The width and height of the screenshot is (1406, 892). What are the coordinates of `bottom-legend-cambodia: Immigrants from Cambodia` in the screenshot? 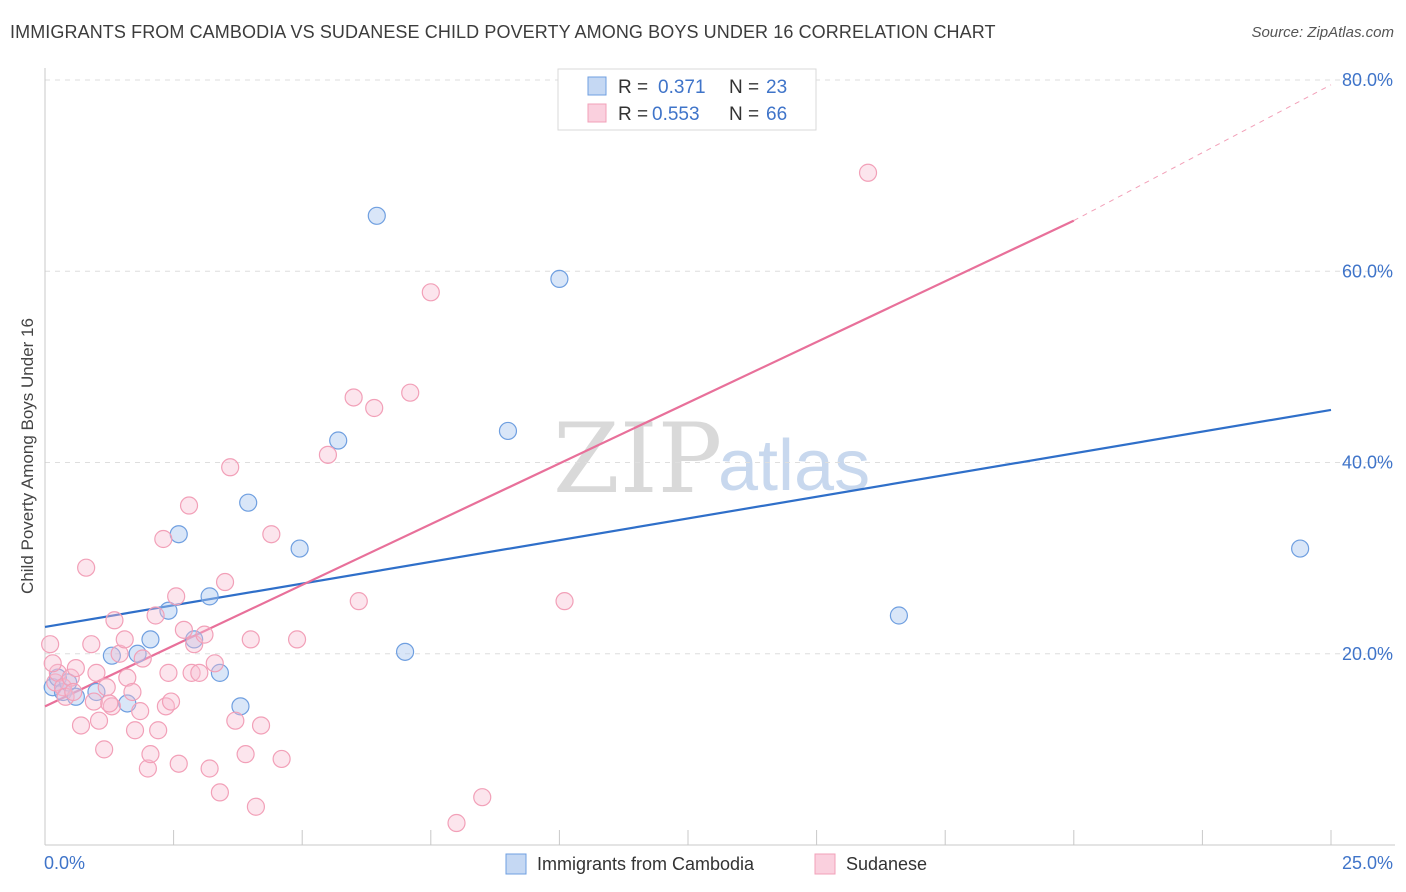 It's located at (646, 864).